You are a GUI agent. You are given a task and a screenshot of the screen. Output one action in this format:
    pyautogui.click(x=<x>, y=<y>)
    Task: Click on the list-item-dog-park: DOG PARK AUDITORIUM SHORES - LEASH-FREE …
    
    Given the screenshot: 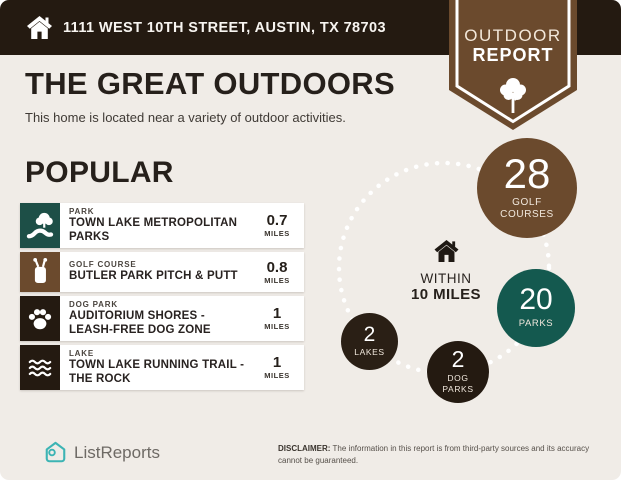 What is the action you would take?
    pyautogui.click(x=162, y=319)
    